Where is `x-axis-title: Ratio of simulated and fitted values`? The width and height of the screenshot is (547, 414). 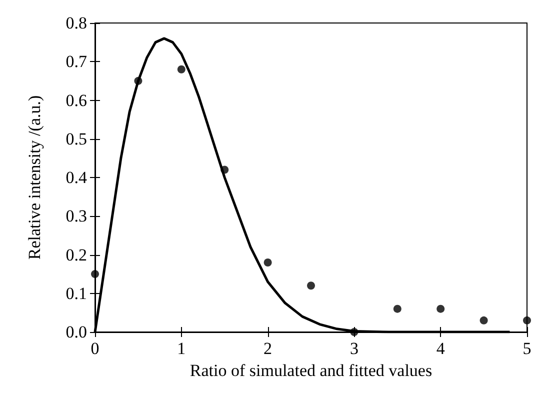 x-axis-title: Ratio of simulated and fitted values is located at coordinates (311, 370).